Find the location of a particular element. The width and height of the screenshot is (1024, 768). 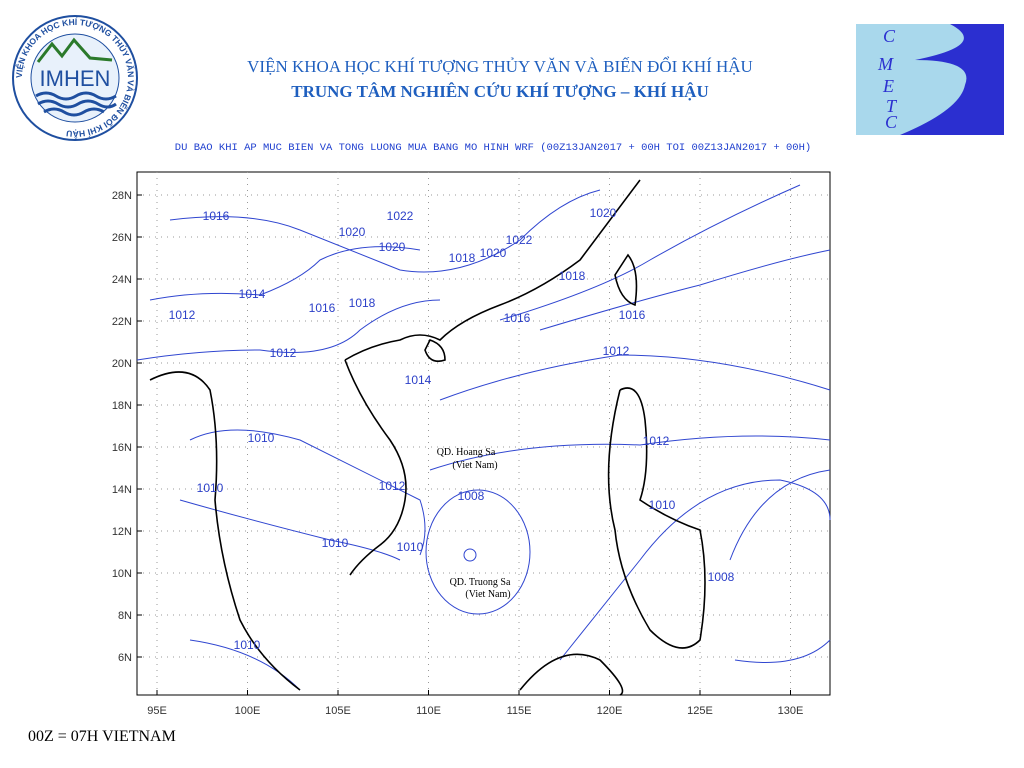

lon-label: 95E is located at coordinates (157, 711).